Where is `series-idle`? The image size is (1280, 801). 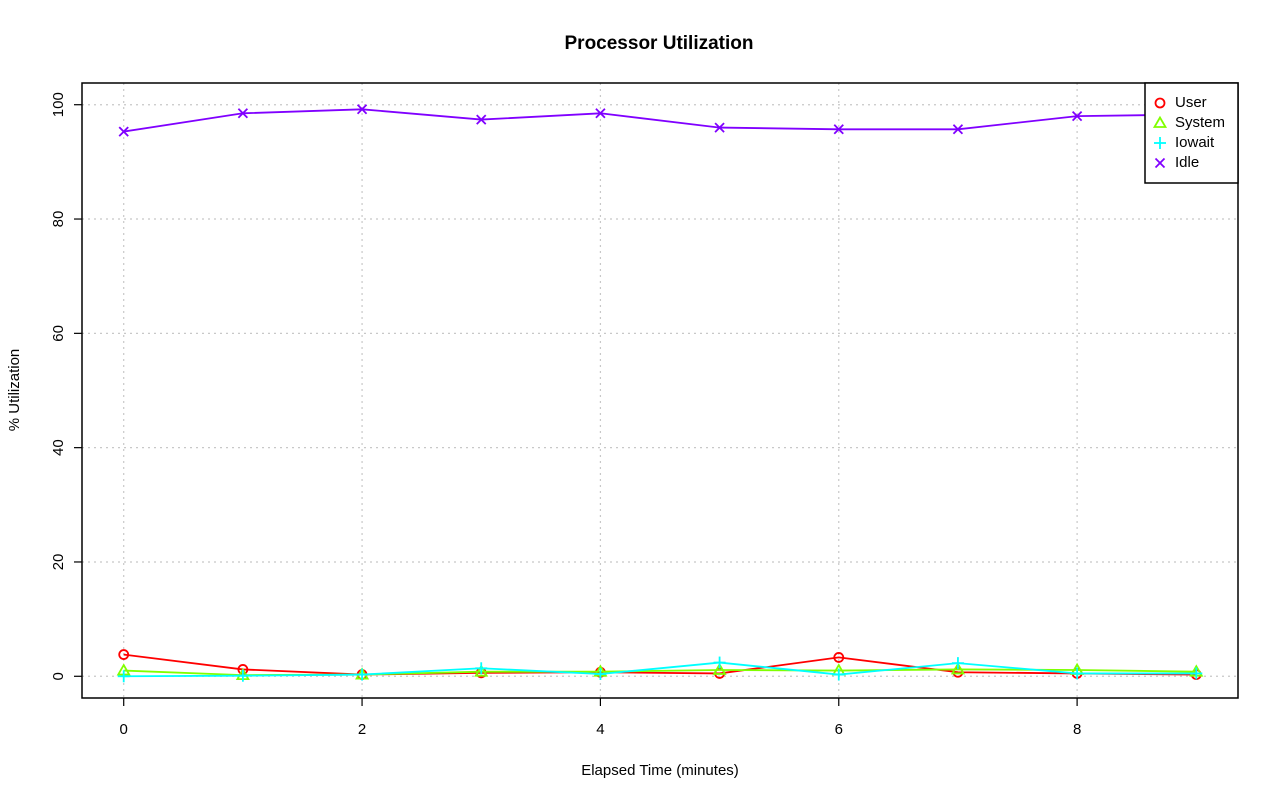 series-idle is located at coordinates (660, 120).